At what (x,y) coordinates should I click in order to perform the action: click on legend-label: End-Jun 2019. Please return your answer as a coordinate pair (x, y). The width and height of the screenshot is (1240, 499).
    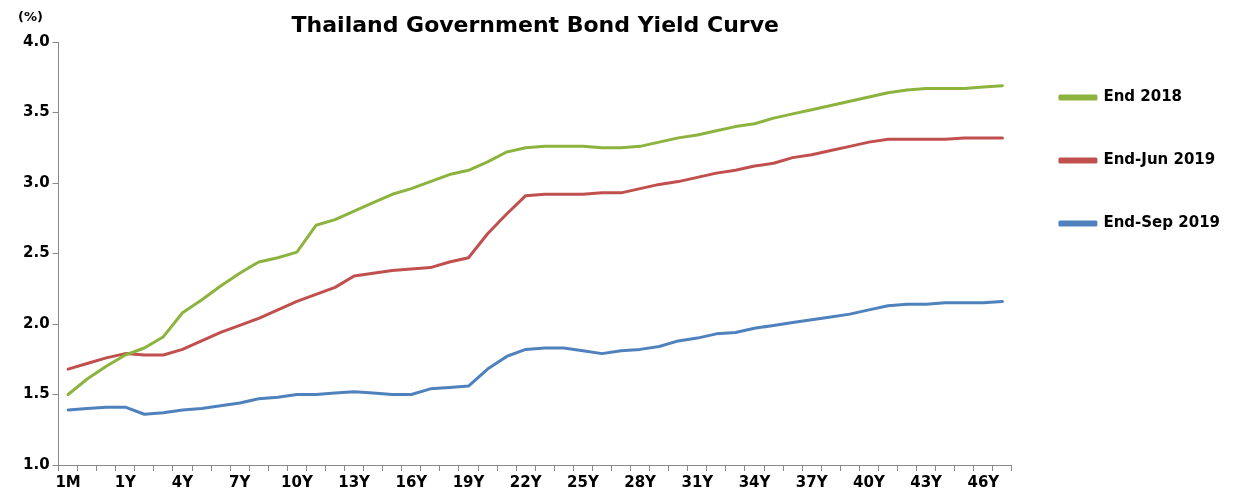
    Looking at the image, I should click on (1159, 159).